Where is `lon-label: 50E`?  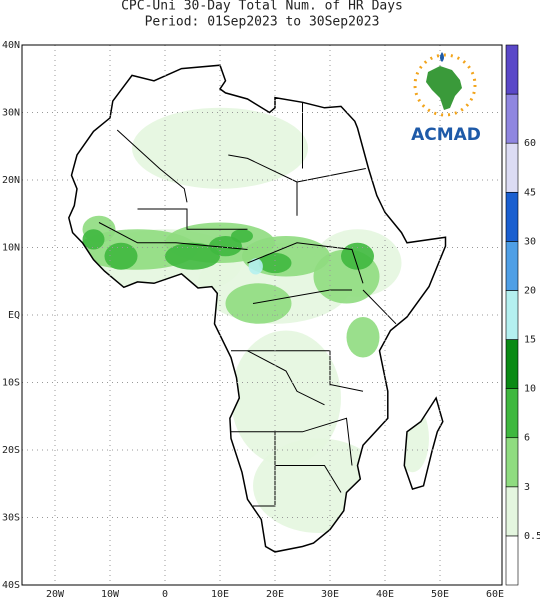 lon-label: 50E is located at coordinates (440, 594).